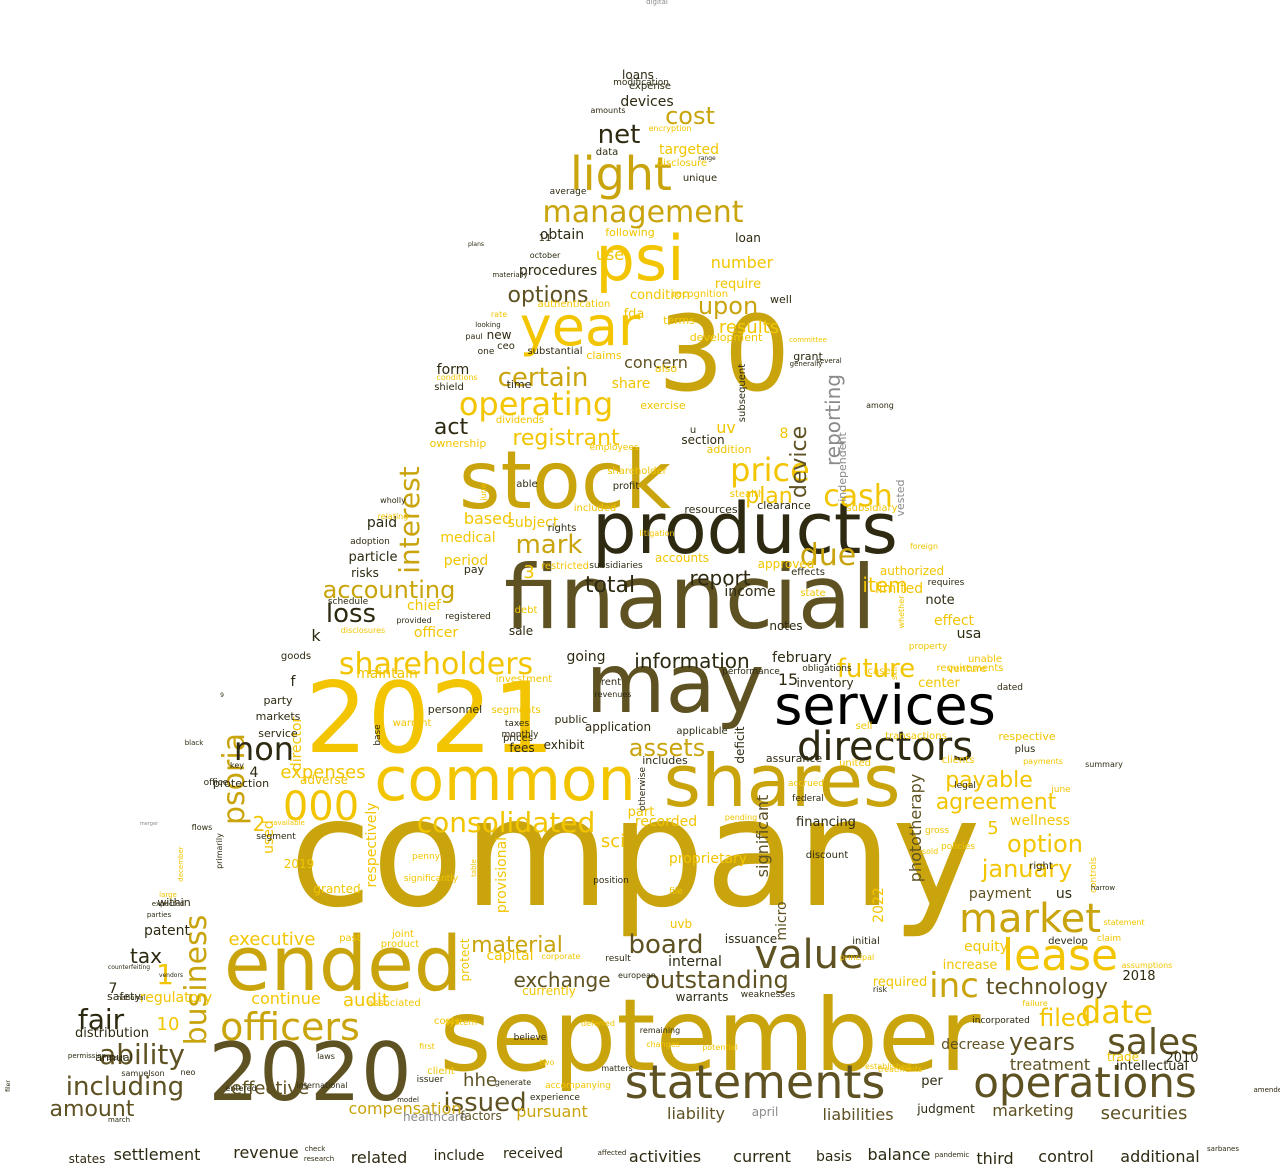 Image resolution: width=1280 pixels, height=1168 pixels. What do you see at coordinates (930, 851) in the screenshot?
I see `word-sold: sold` at bounding box center [930, 851].